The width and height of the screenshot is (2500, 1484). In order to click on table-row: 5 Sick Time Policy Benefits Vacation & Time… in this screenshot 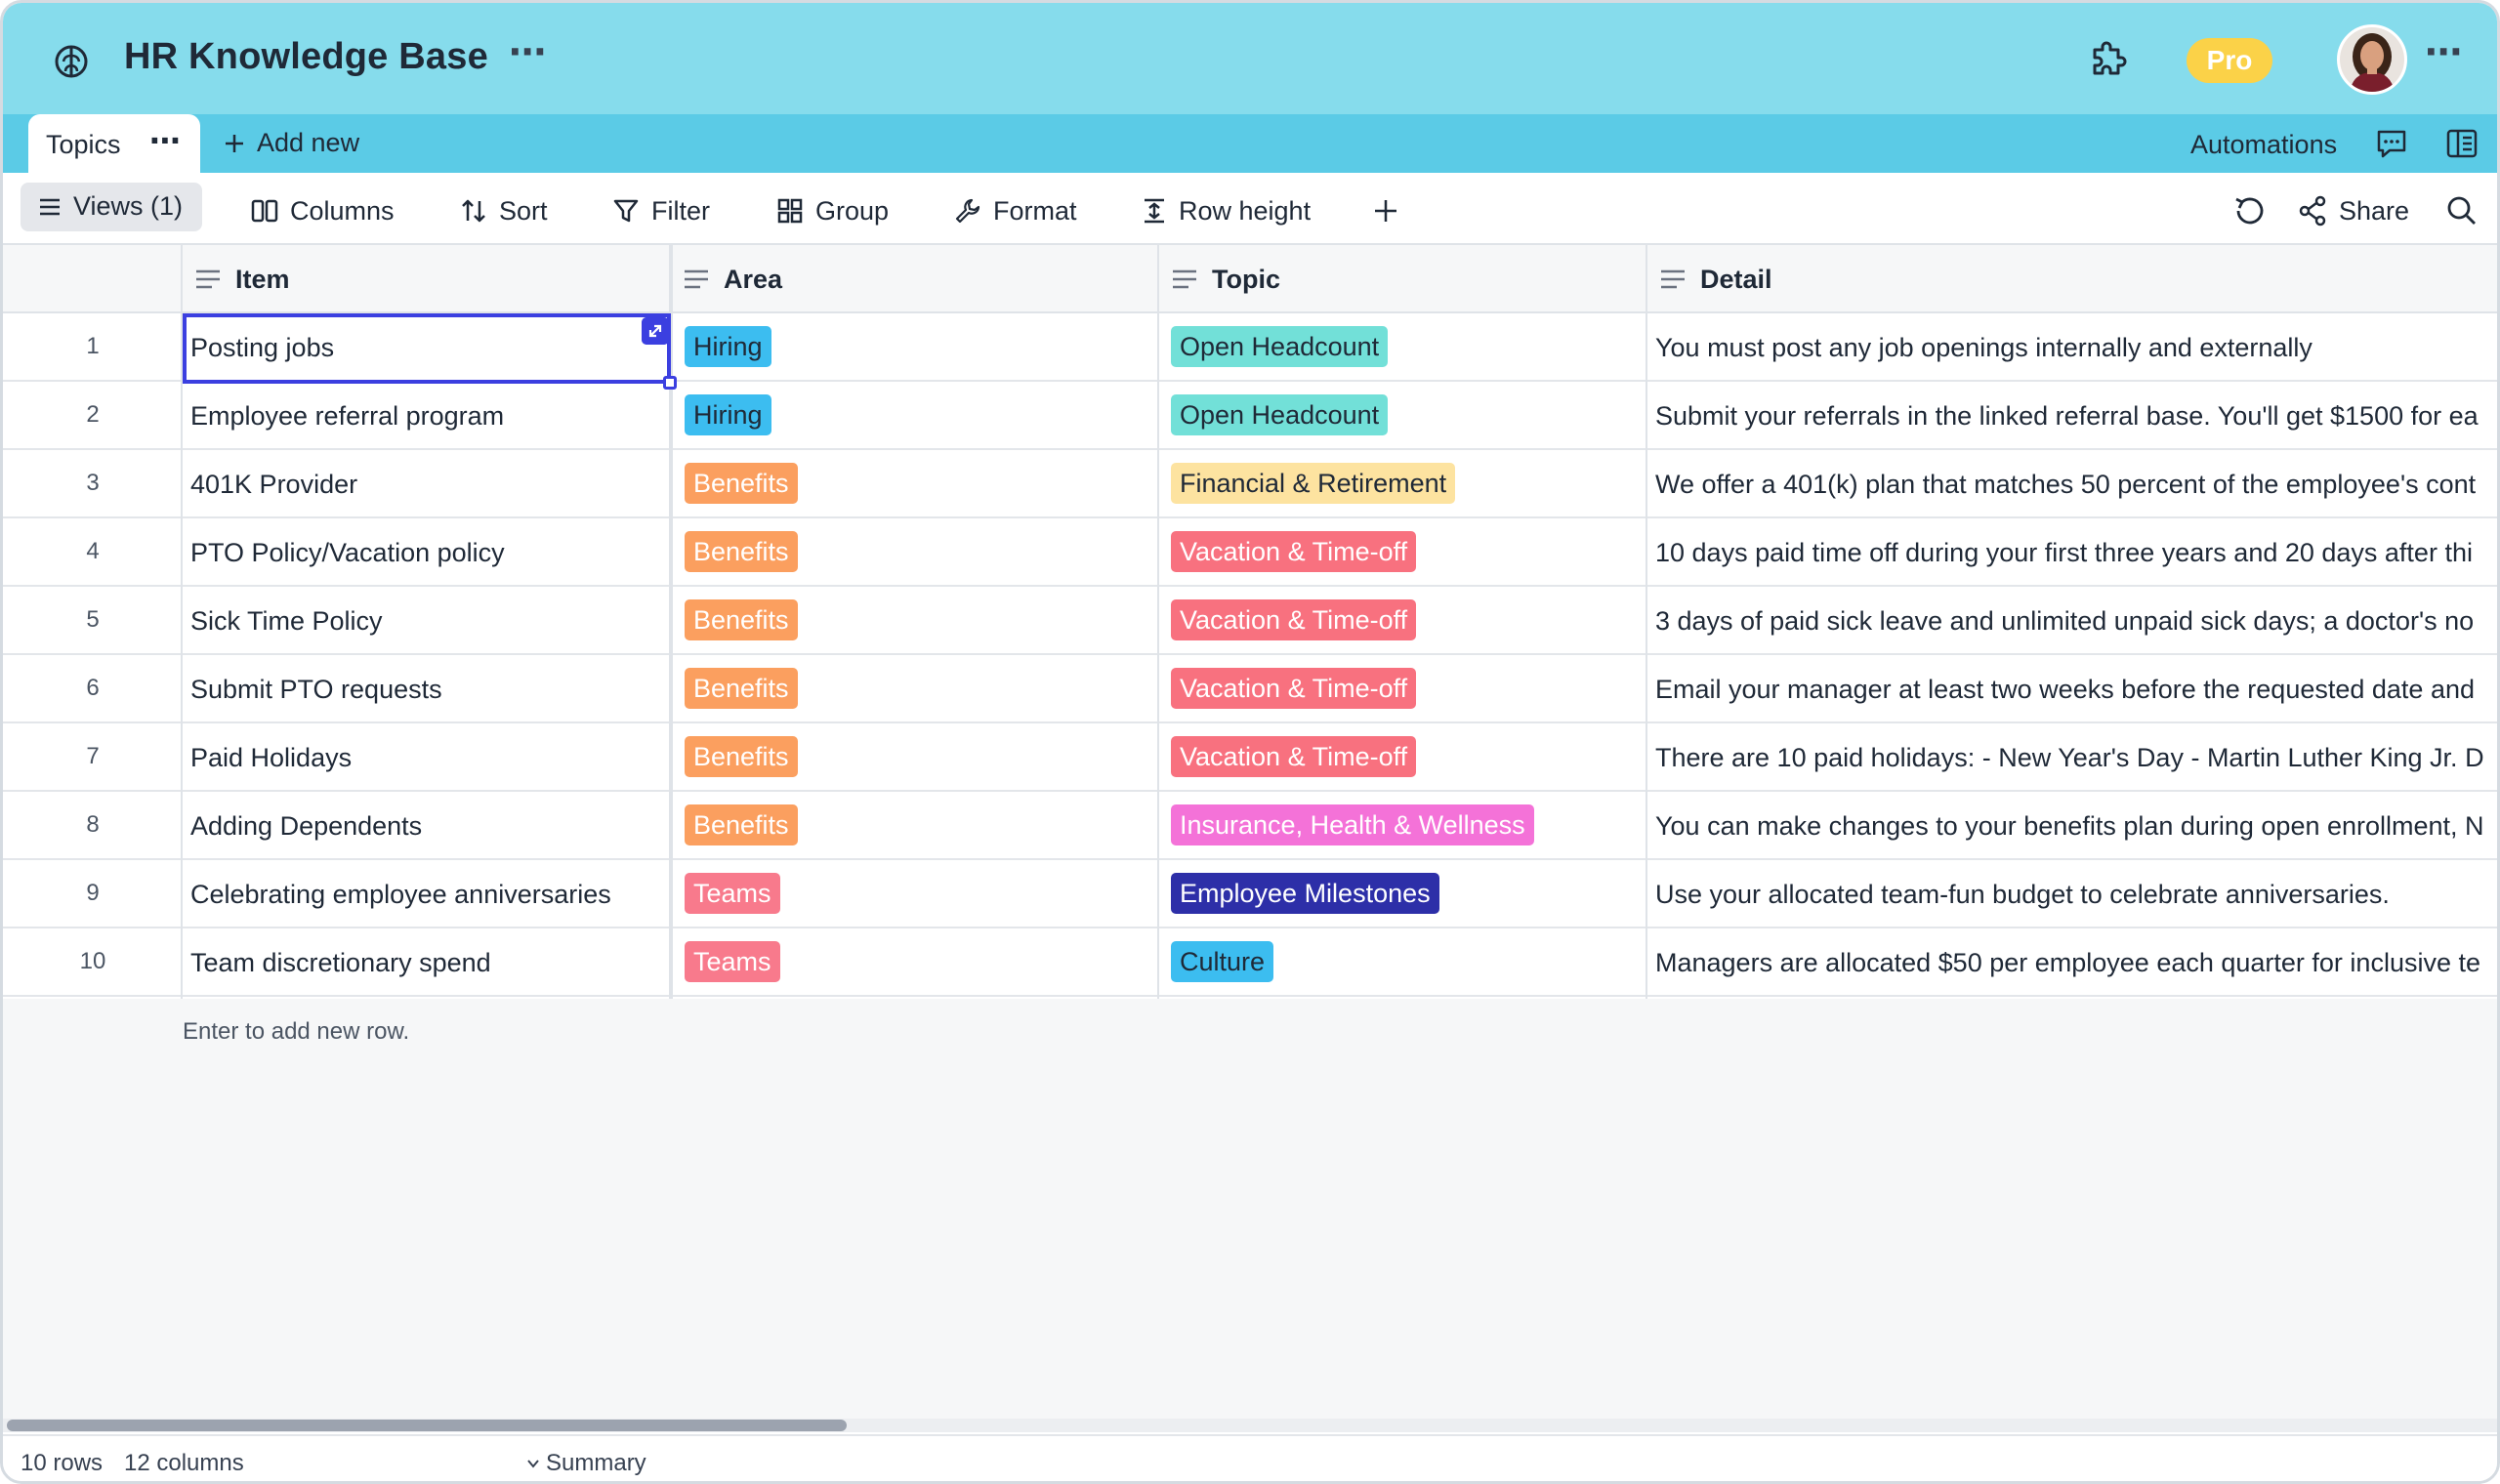, I will do `click(1250, 621)`.